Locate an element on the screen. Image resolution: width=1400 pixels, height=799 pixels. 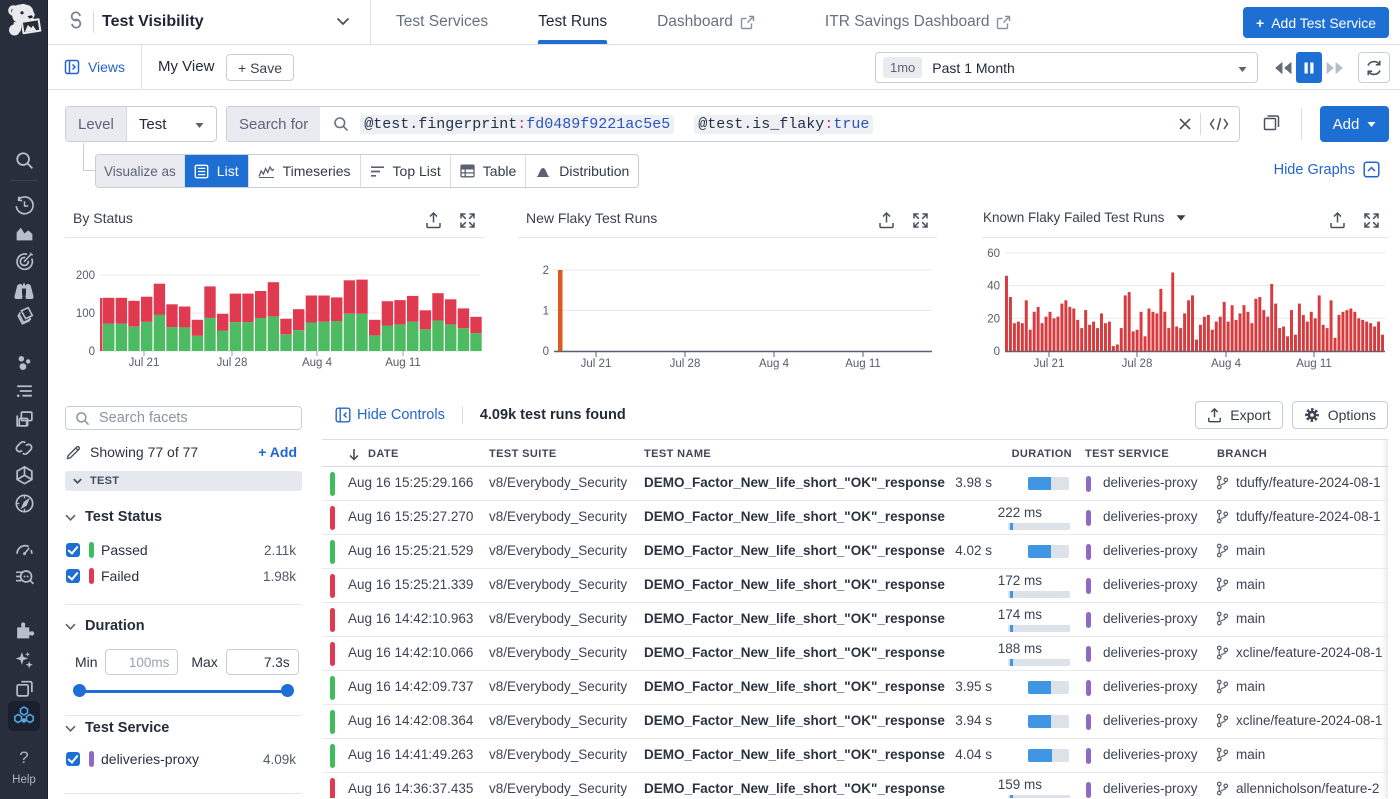
svg-text: 40 is located at coordinates (993, 287).